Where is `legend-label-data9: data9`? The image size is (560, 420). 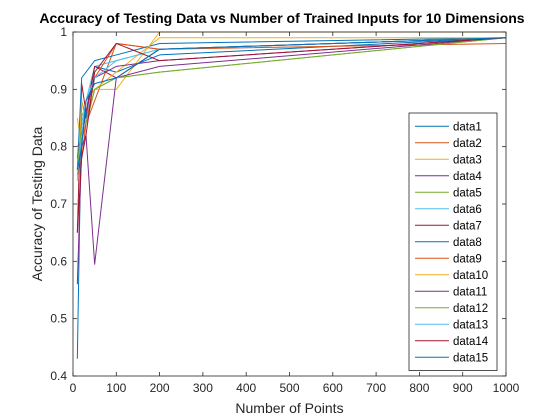 legend-label-data9: data9 is located at coordinates (467, 259).